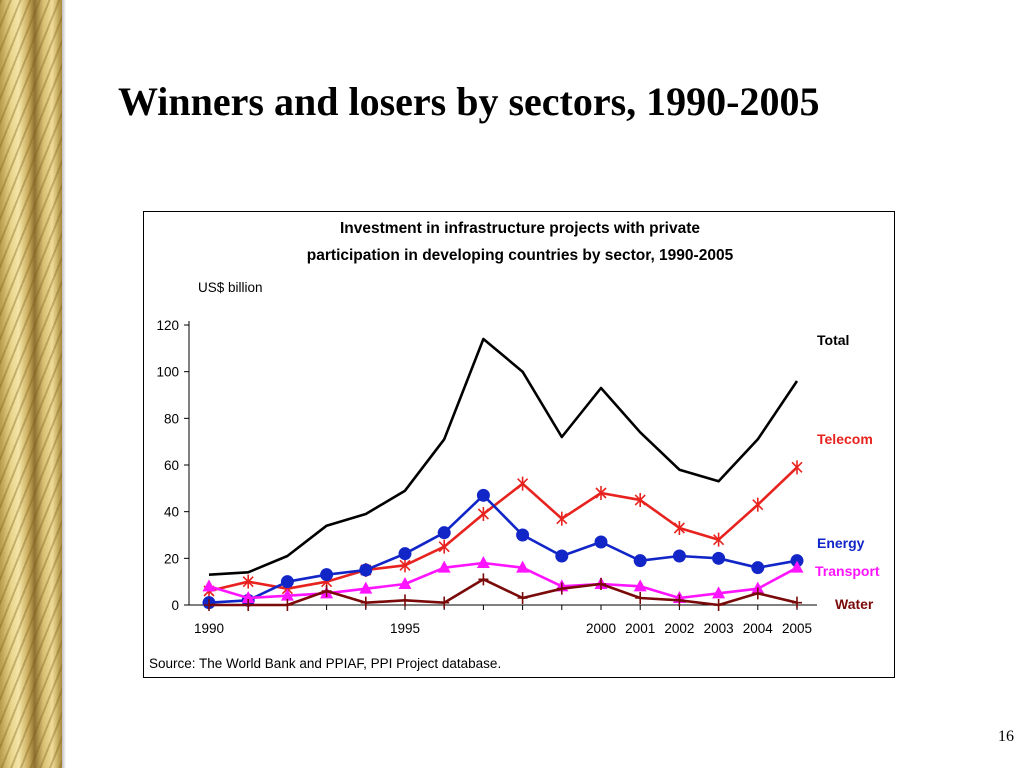  What do you see at coordinates (833, 340) in the screenshot?
I see `total-series-label: Total` at bounding box center [833, 340].